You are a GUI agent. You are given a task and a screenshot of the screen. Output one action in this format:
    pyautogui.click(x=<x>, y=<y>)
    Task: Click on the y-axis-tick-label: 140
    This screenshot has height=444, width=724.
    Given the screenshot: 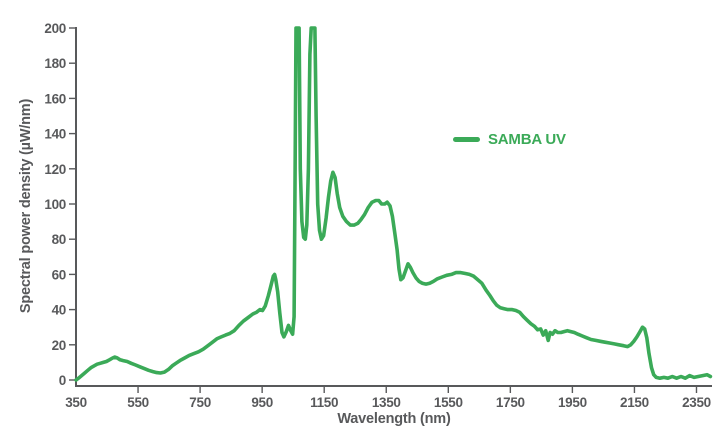 What is the action you would take?
    pyautogui.click(x=55, y=134)
    